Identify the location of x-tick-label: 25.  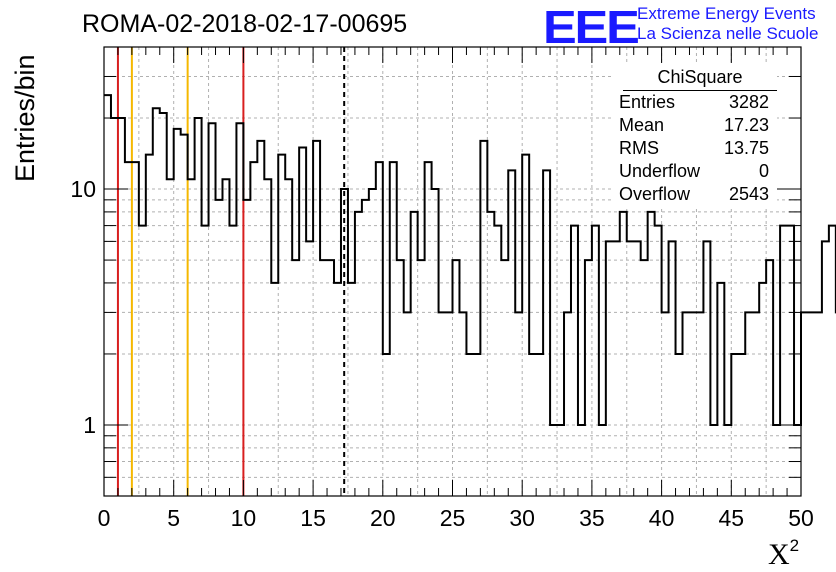
(453, 518).